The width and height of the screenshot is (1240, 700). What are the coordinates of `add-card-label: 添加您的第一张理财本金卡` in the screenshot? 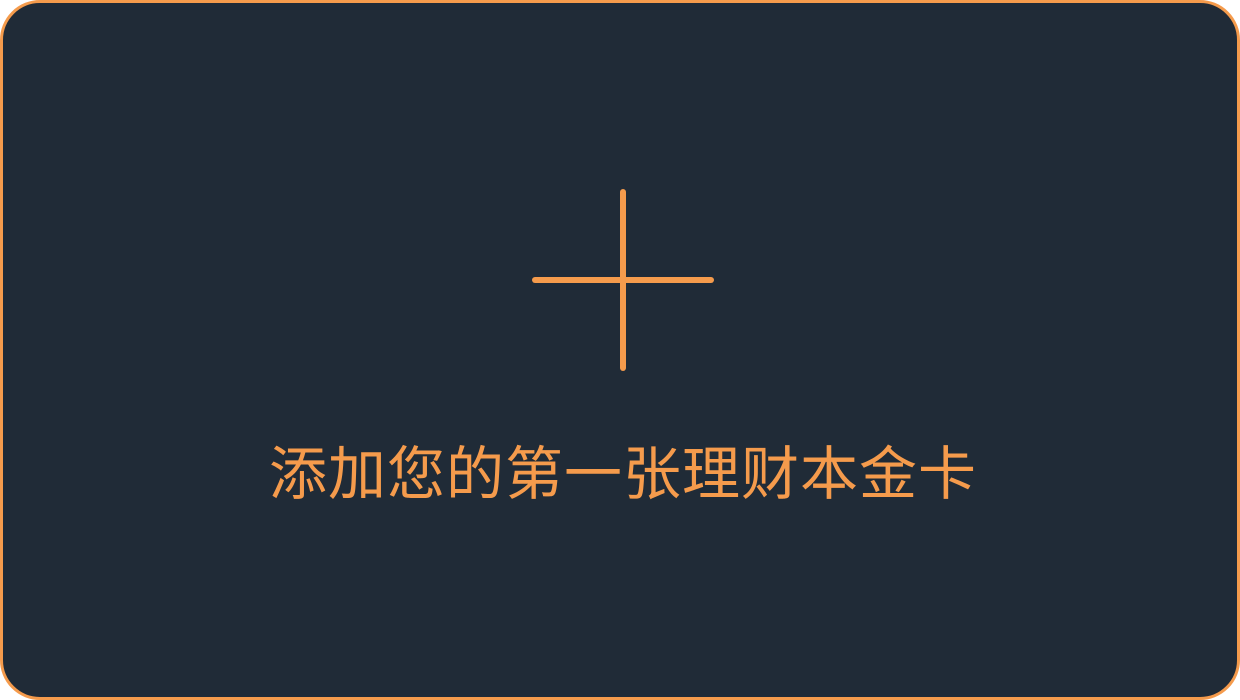 It's located at (622, 474).